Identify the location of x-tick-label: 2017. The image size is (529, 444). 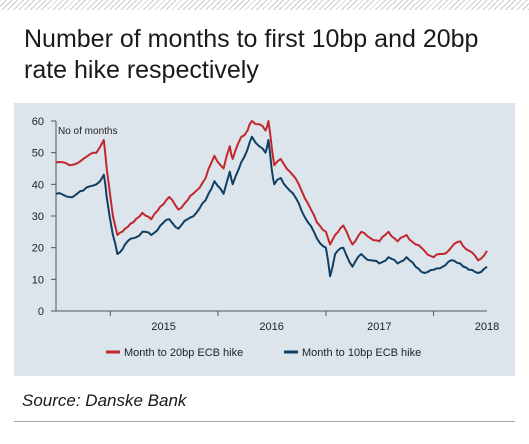
(379, 327).